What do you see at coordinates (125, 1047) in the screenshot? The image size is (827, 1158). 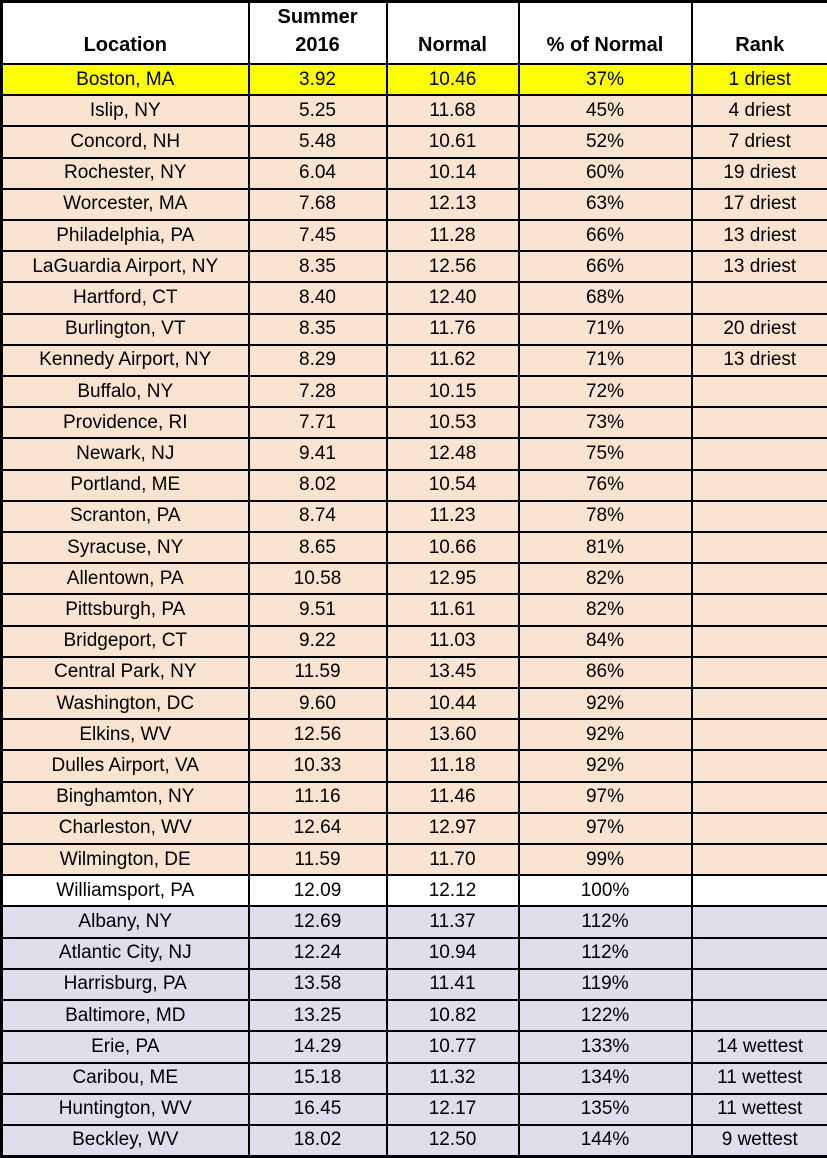 I see `cell-location: Erie, PA` at bounding box center [125, 1047].